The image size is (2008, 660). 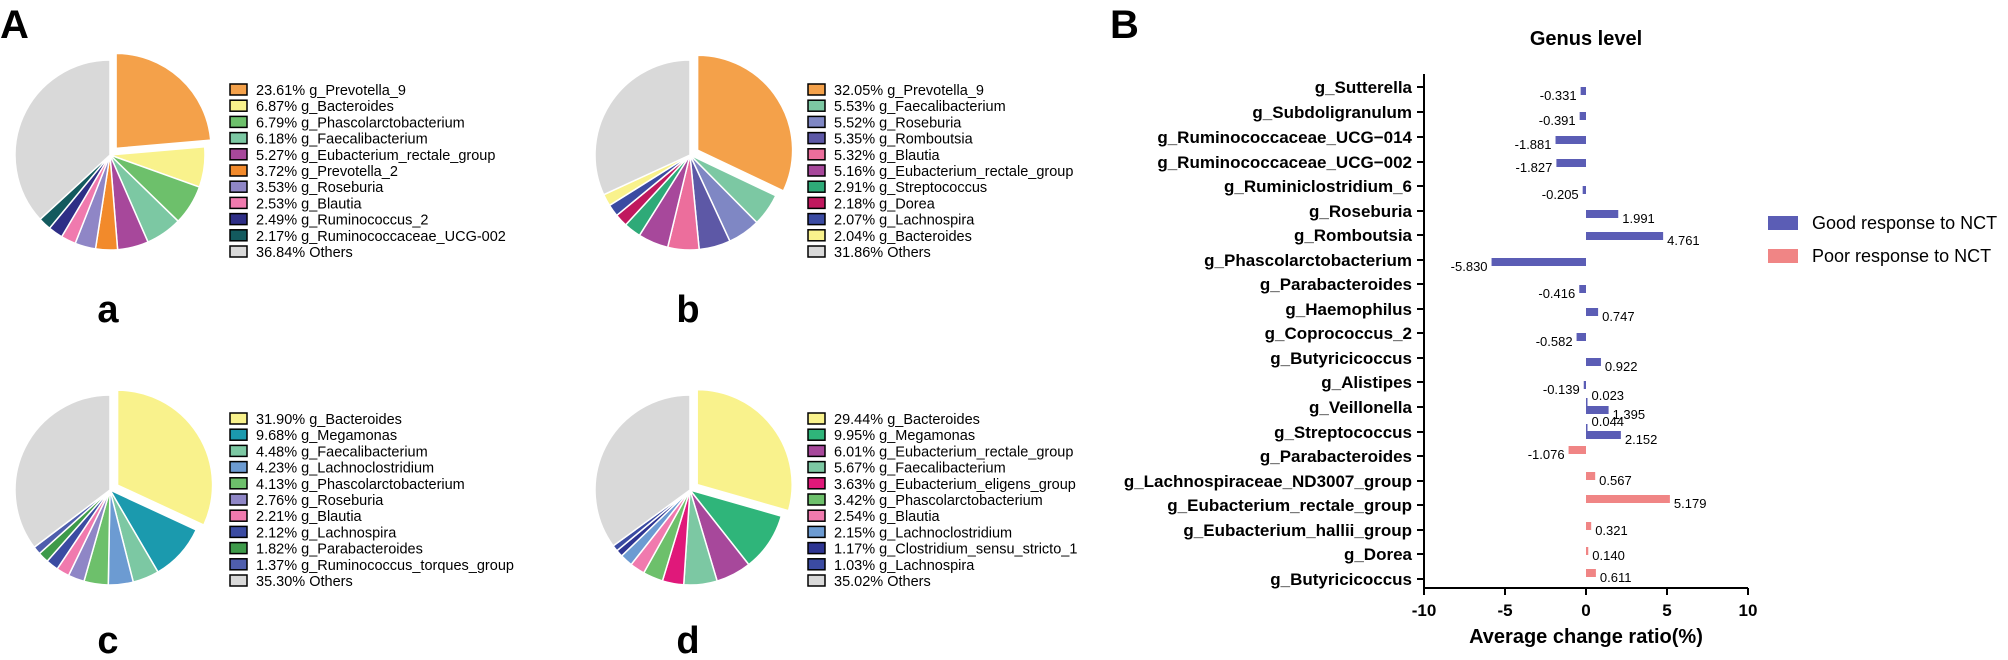 I want to click on bar-value-label: -5.830, so click(x=1469, y=266).